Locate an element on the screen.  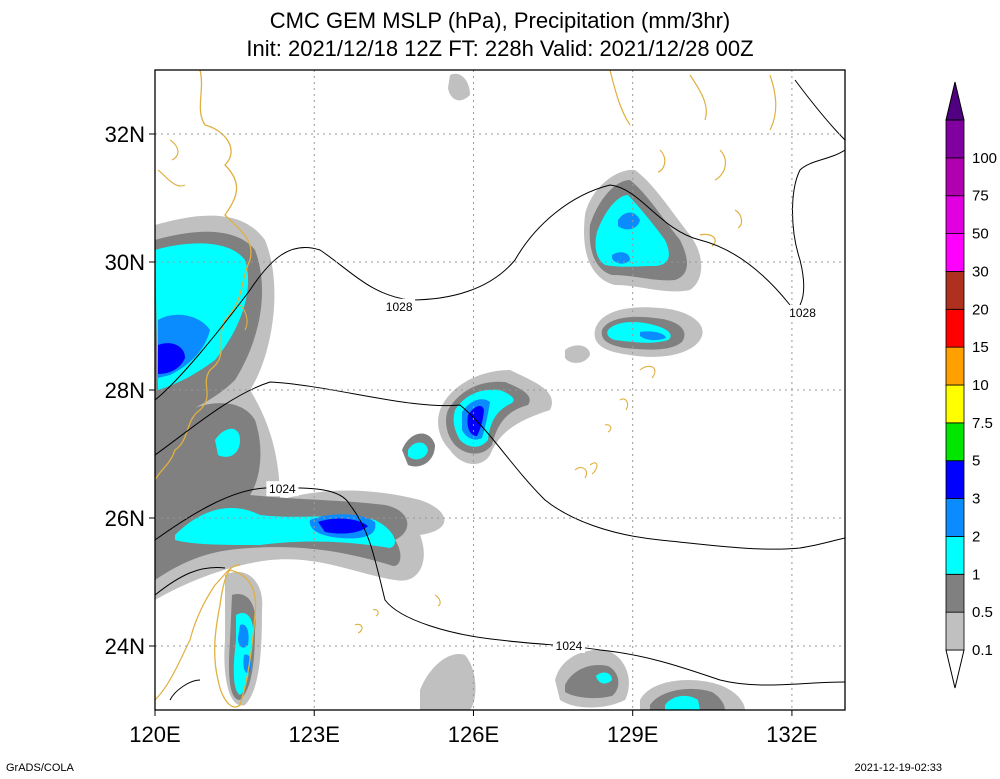
lat-tick-label: 30N is located at coordinates (125, 262).